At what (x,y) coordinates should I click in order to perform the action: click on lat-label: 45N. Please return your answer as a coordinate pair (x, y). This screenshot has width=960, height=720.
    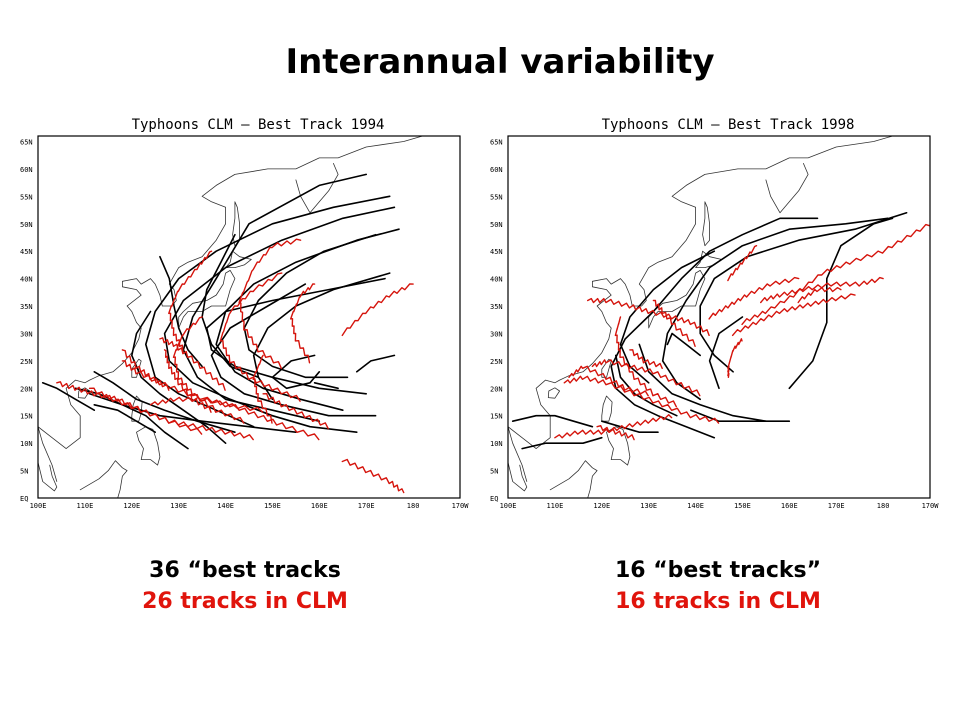
    Looking at the image, I should click on (26, 252).